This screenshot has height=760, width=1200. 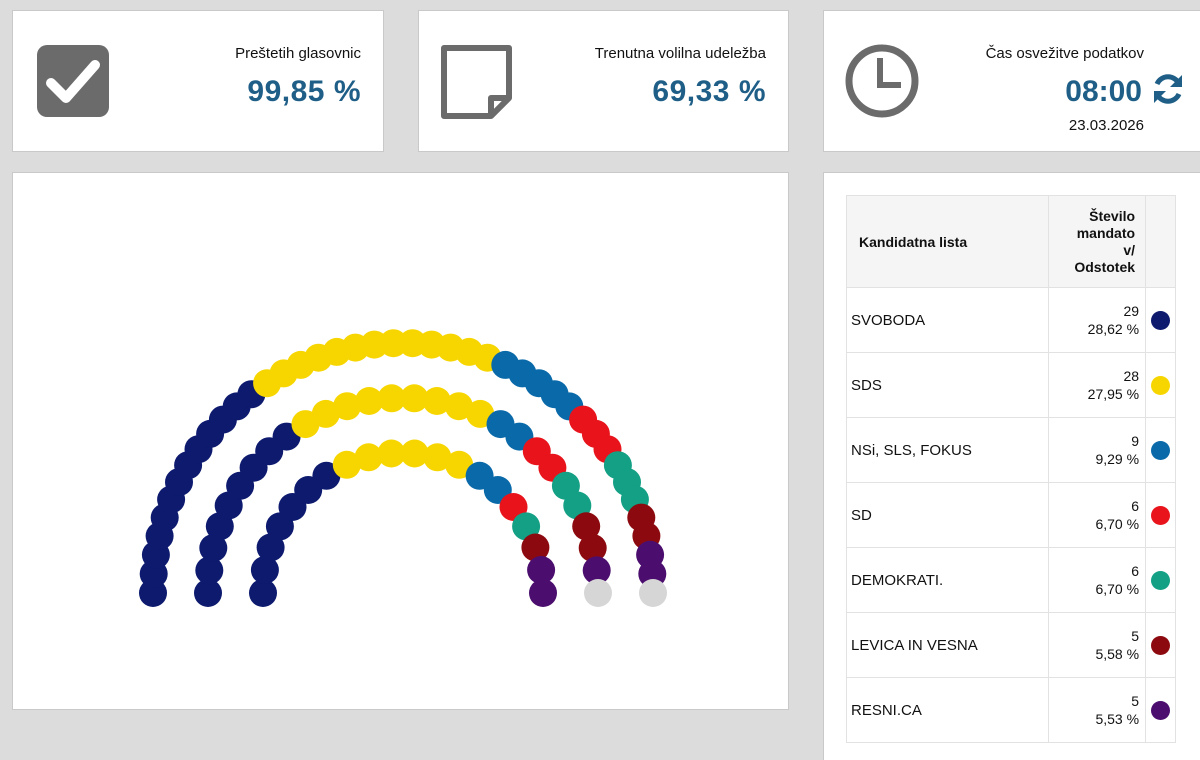 I want to click on refresh-date-value: 23.03.2026, so click(x=1106, y=125).